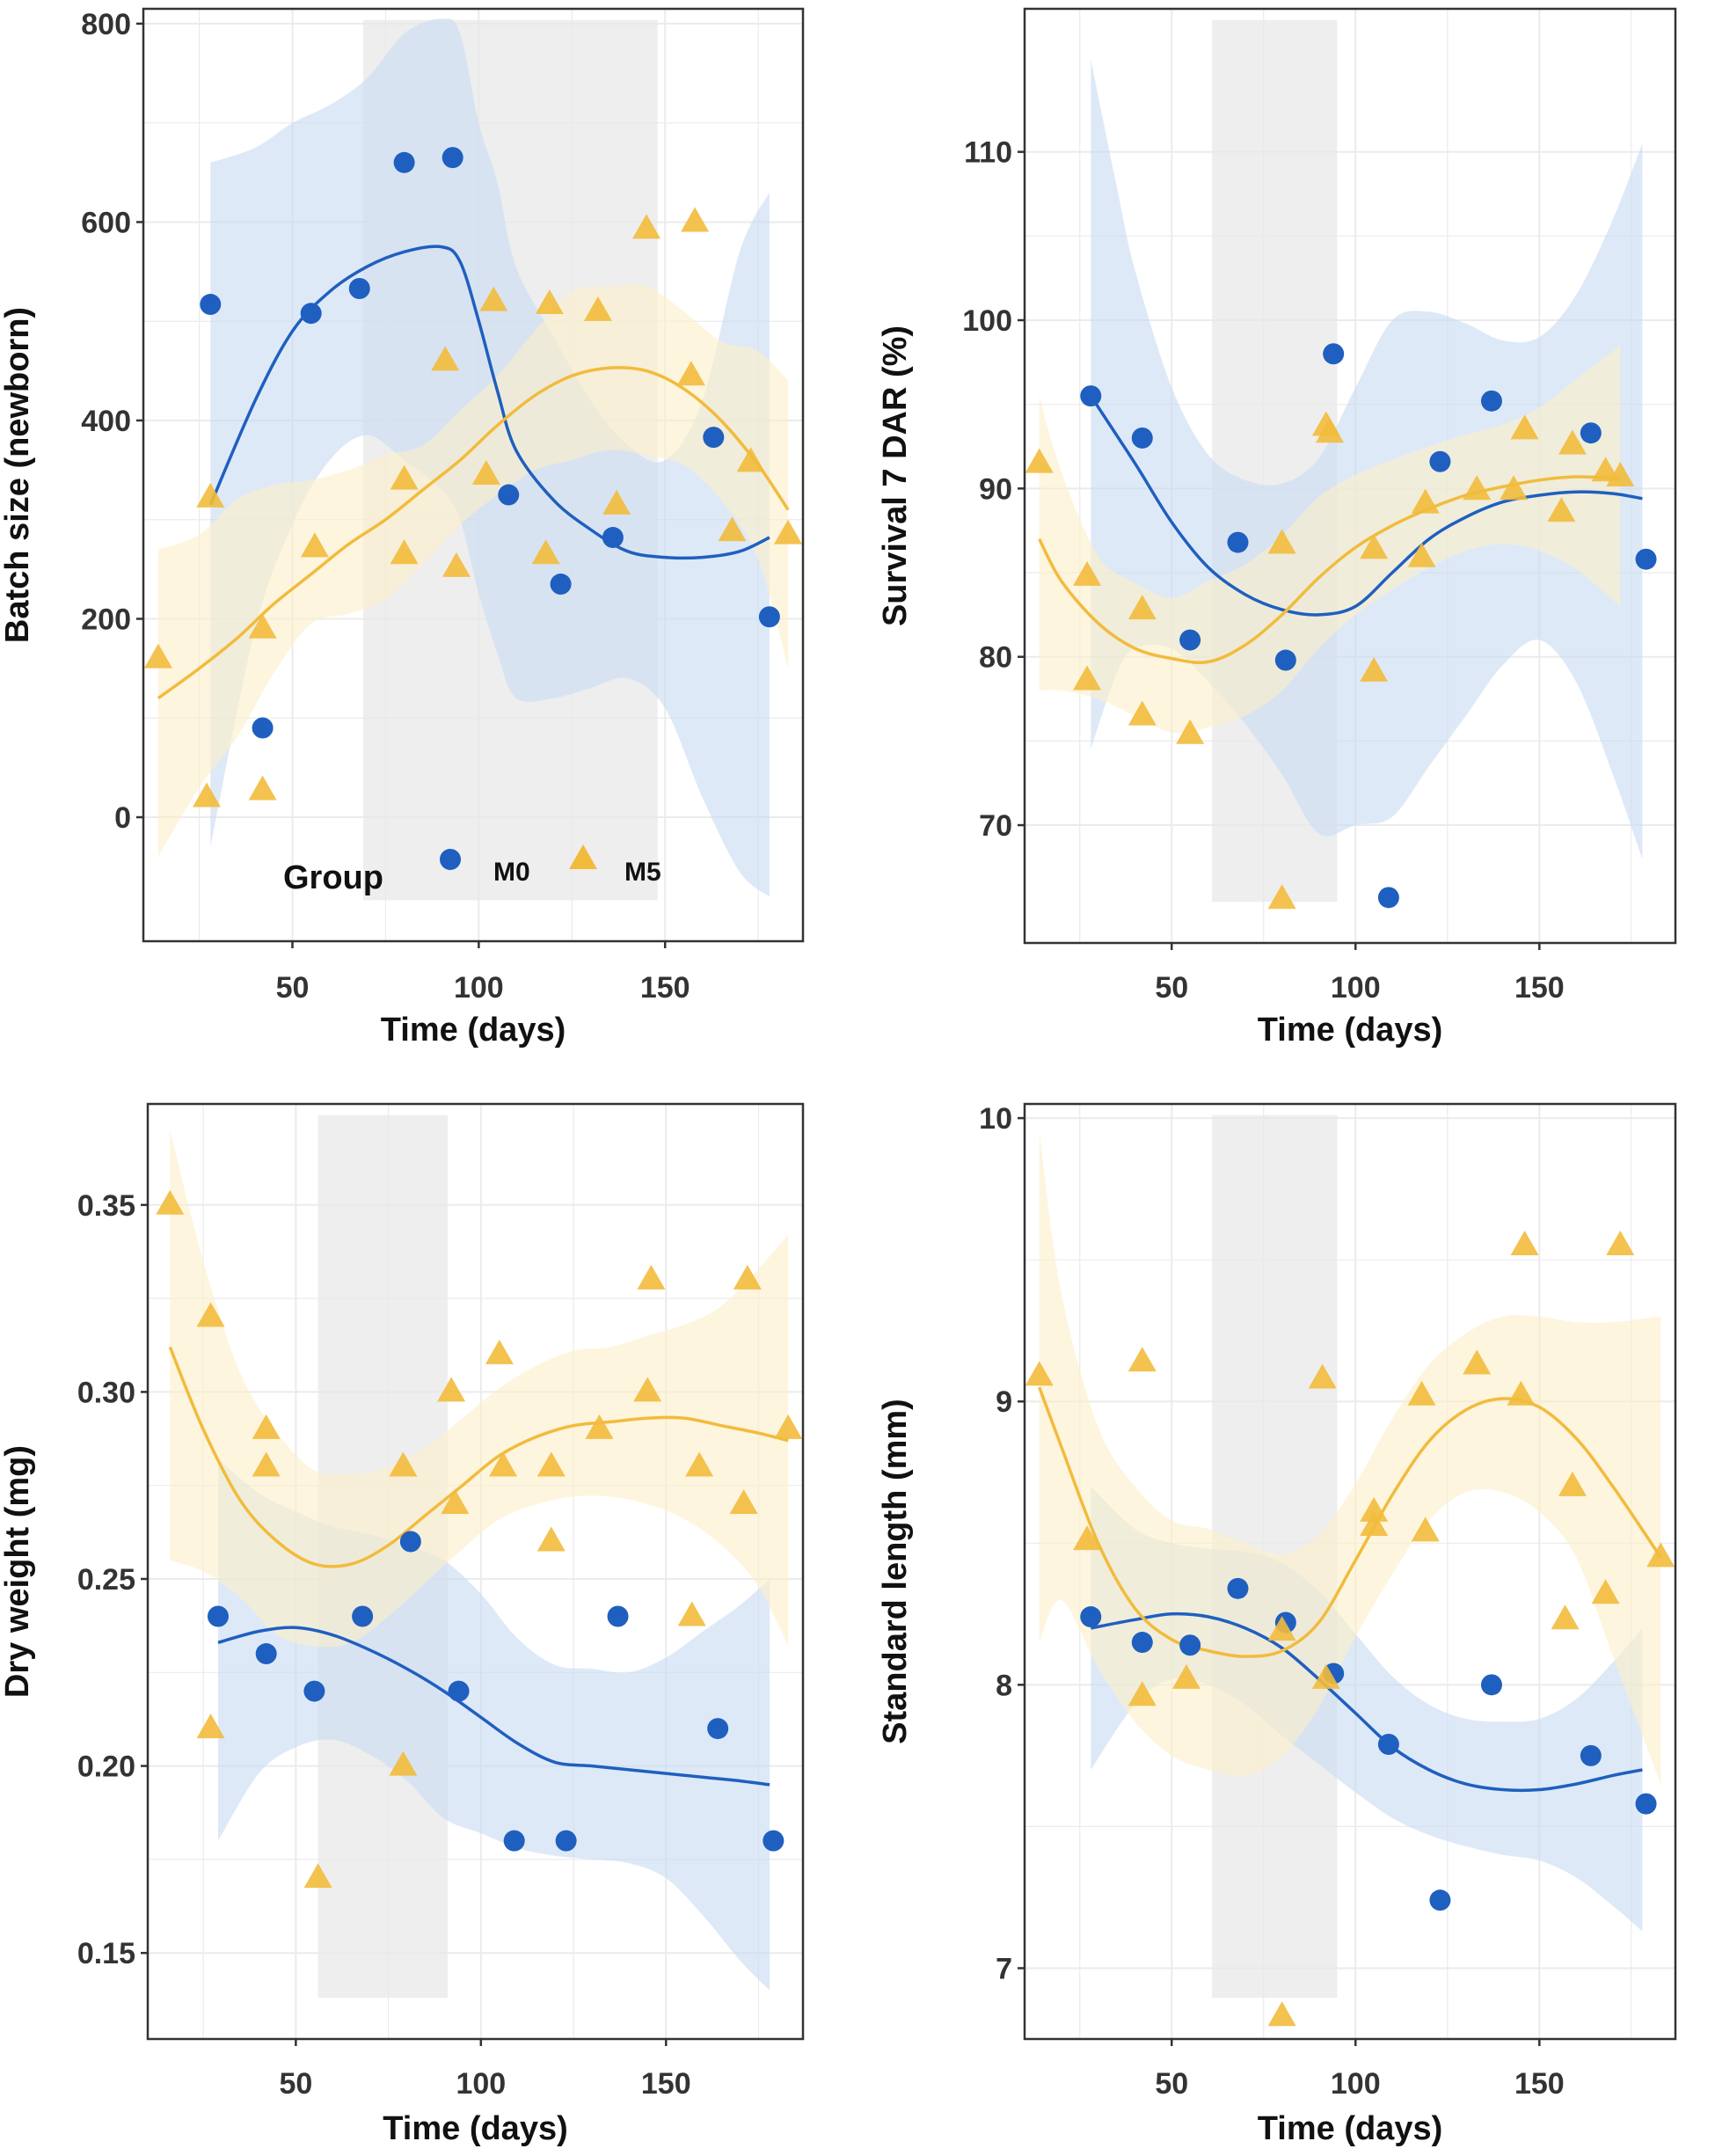 This screenshot has height=2156, width=1715. Describe the element at coordinates (473, 1030) in the screenshot. I see `p1-x-axis-title: Time (days)` at that location.